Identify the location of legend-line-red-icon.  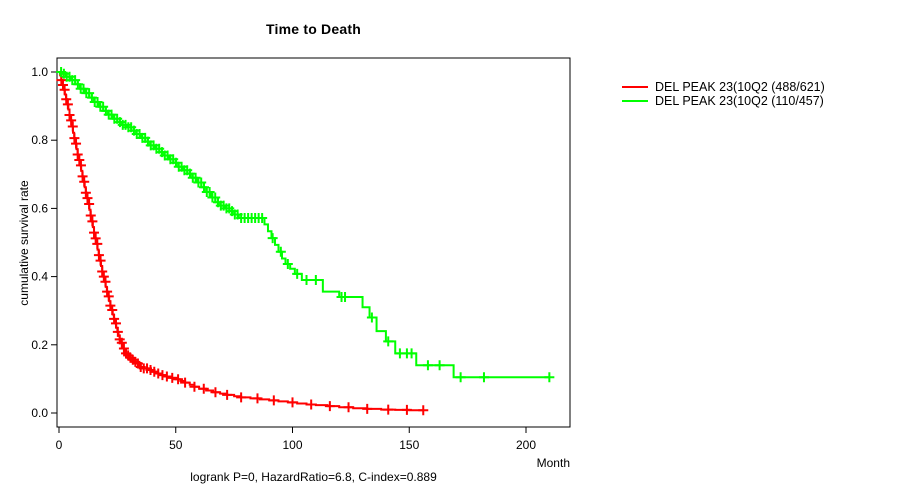
(635, 87).